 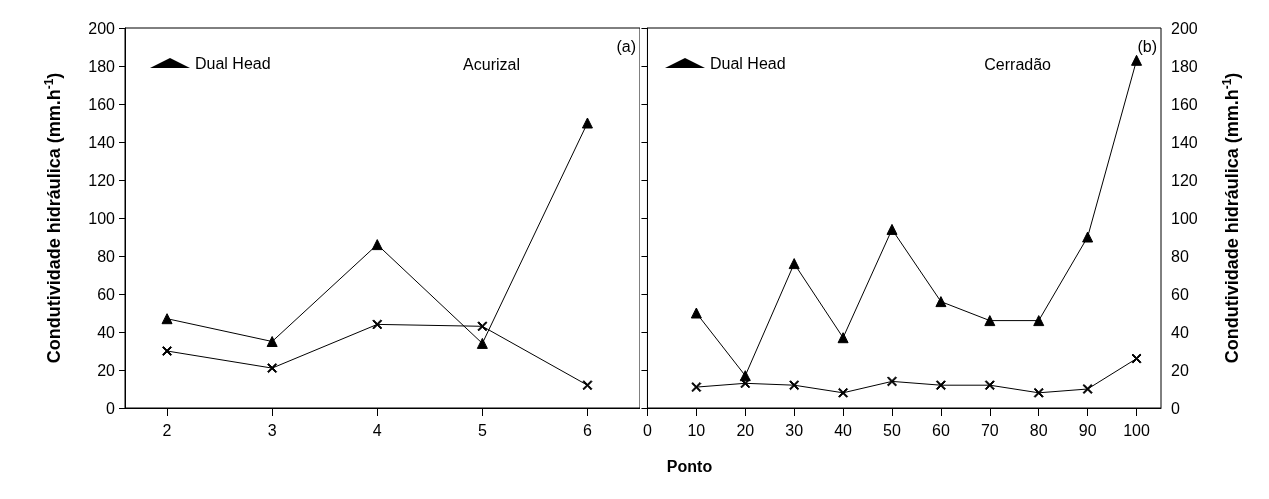 What do you see at coordinates (491, 64) in the screenshot?
I see `annotation: Acurizal` at bounding box center [491, 64].